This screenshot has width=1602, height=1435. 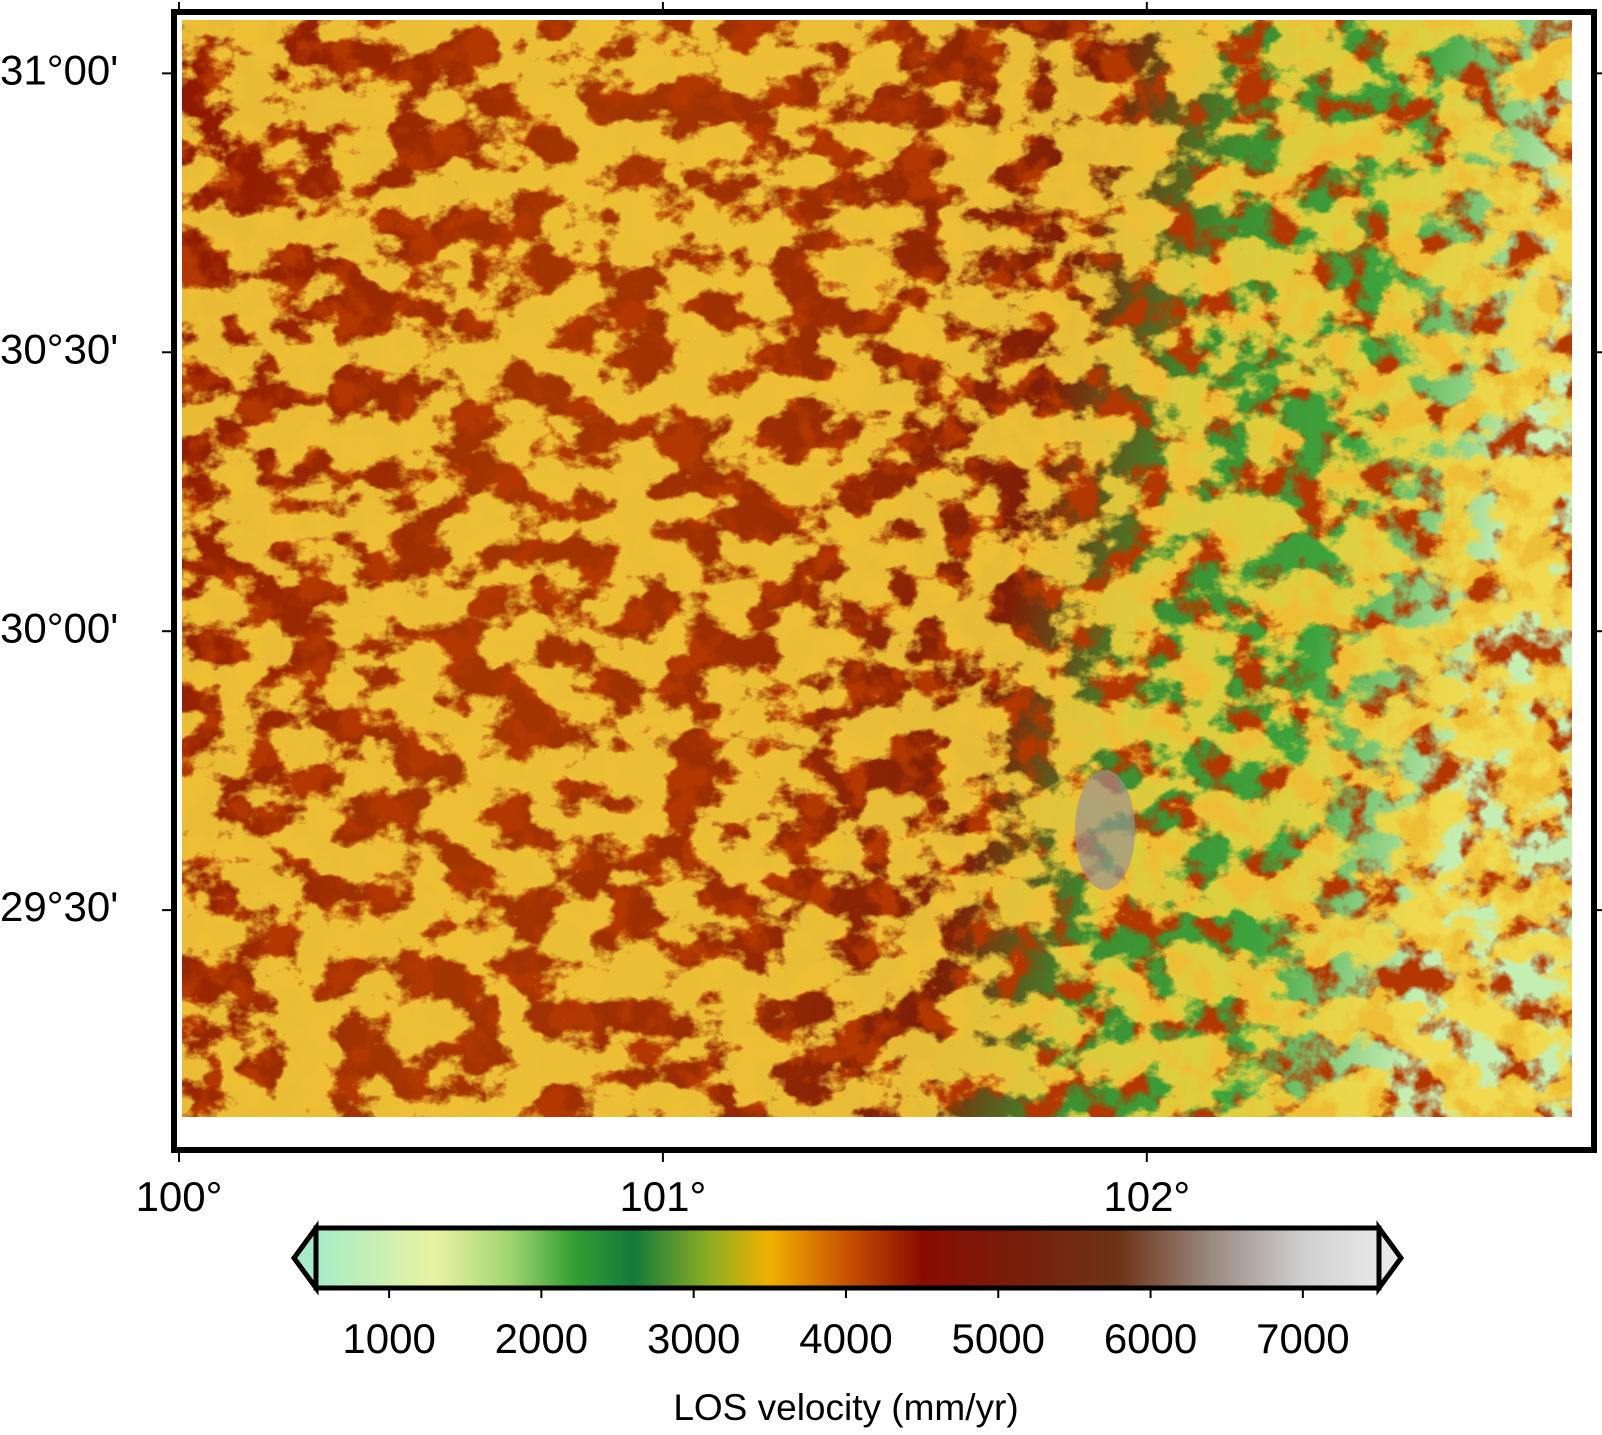 I want to click on x-tick-label: 101°, so click(x=662, y=1196).